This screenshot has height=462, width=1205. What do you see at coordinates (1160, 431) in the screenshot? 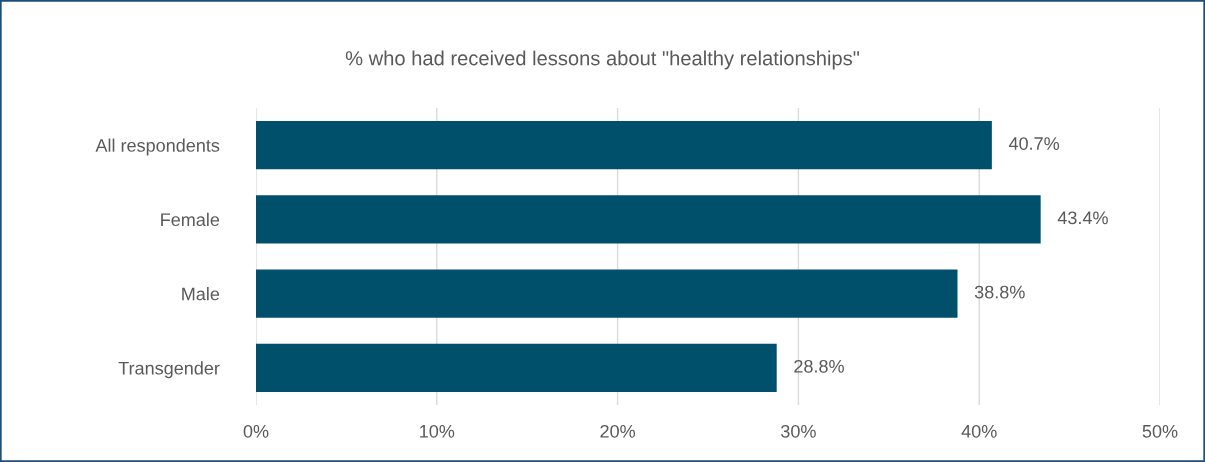
I see `x-tick-label: 50%` at bounding box center [1160, 431].